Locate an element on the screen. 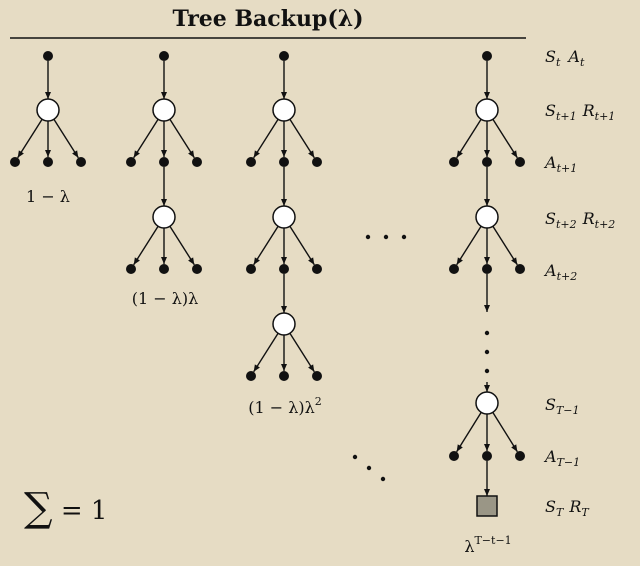 The height and width of the screenshot is (566, 640). svg-text: At+1 is located at coordinates (560, 164).